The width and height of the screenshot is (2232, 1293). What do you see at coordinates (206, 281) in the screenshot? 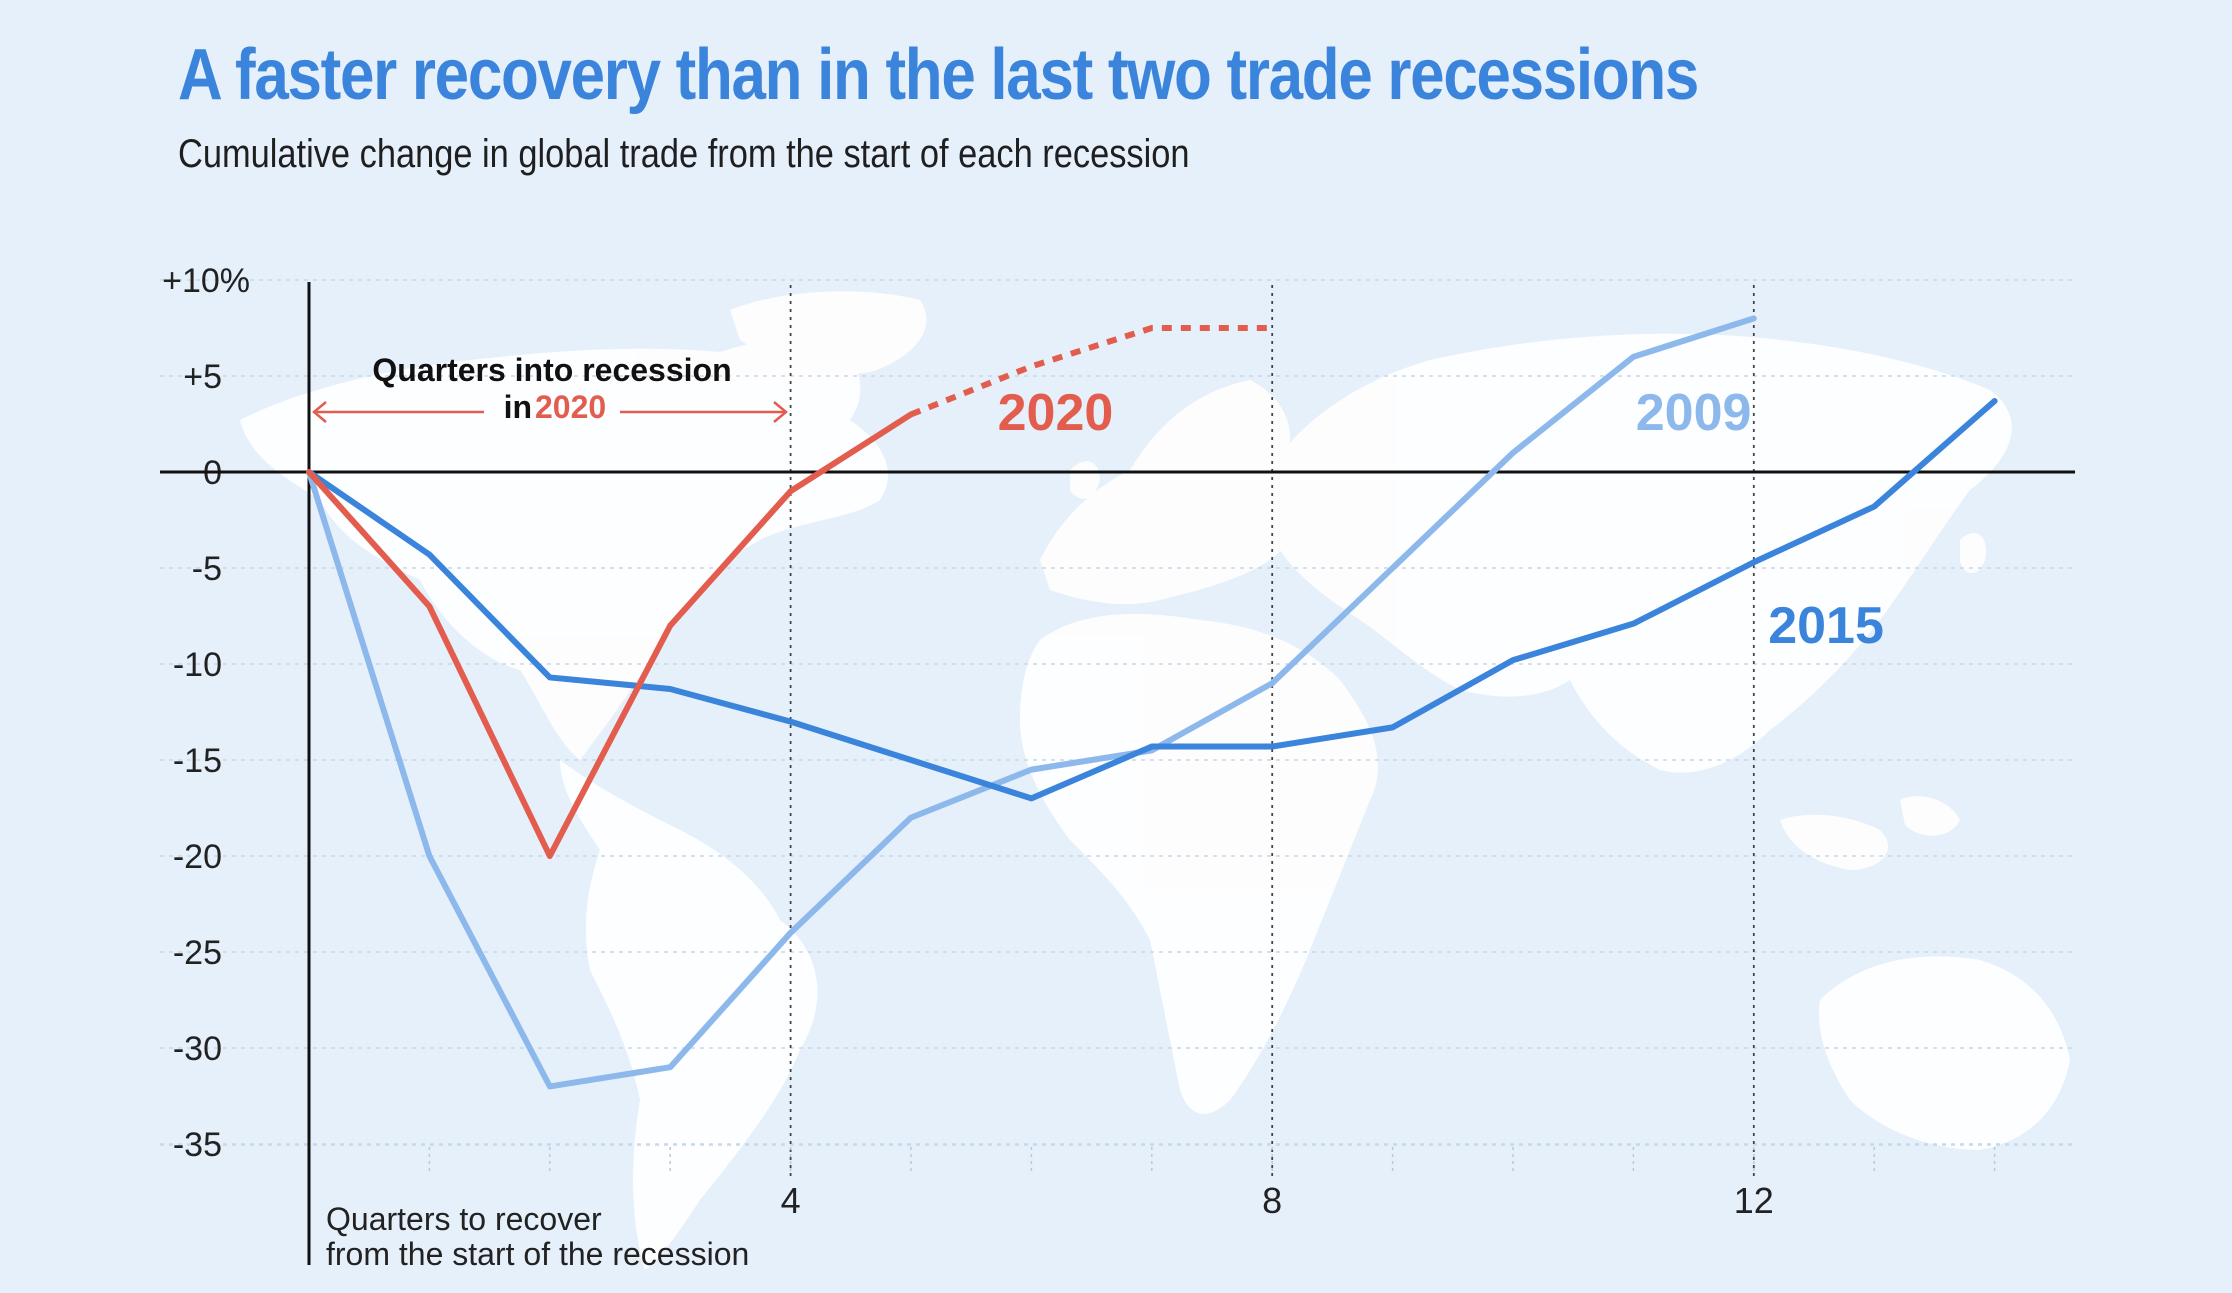
I see `y-tick-label: +10%` at bounding box center [206, 281].